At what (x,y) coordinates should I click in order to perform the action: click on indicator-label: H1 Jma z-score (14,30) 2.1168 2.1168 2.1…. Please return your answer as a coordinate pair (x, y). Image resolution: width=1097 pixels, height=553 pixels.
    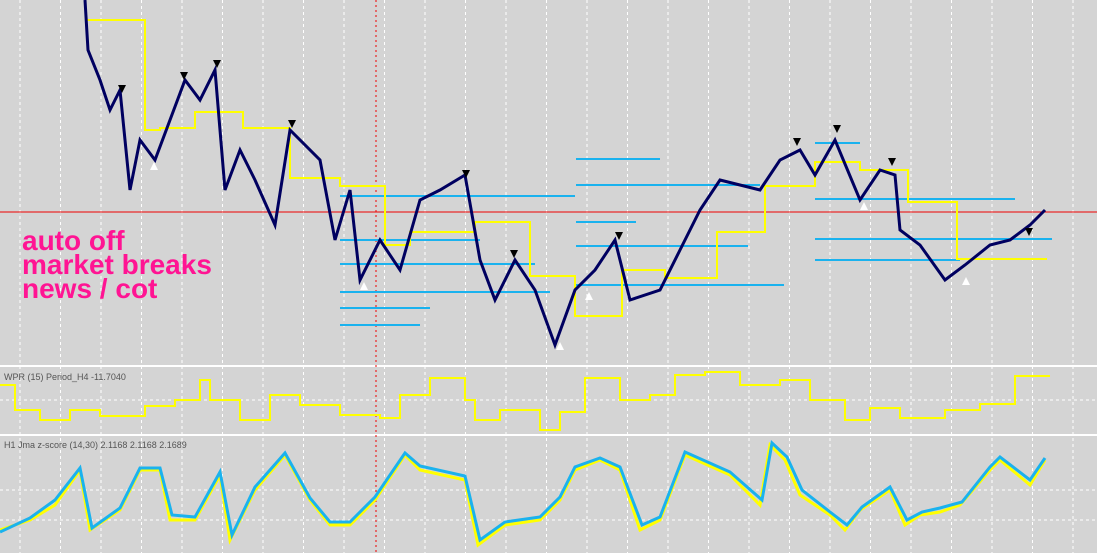
    Looking at the image, I should click on (95, 445).